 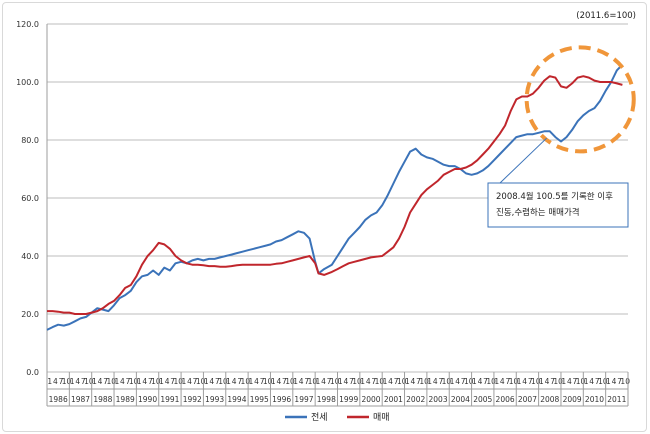 What do you see at coordinates (482, 399) in the screenshot?
I see `x-year-label: 2005` at bounding box center [482, 399].